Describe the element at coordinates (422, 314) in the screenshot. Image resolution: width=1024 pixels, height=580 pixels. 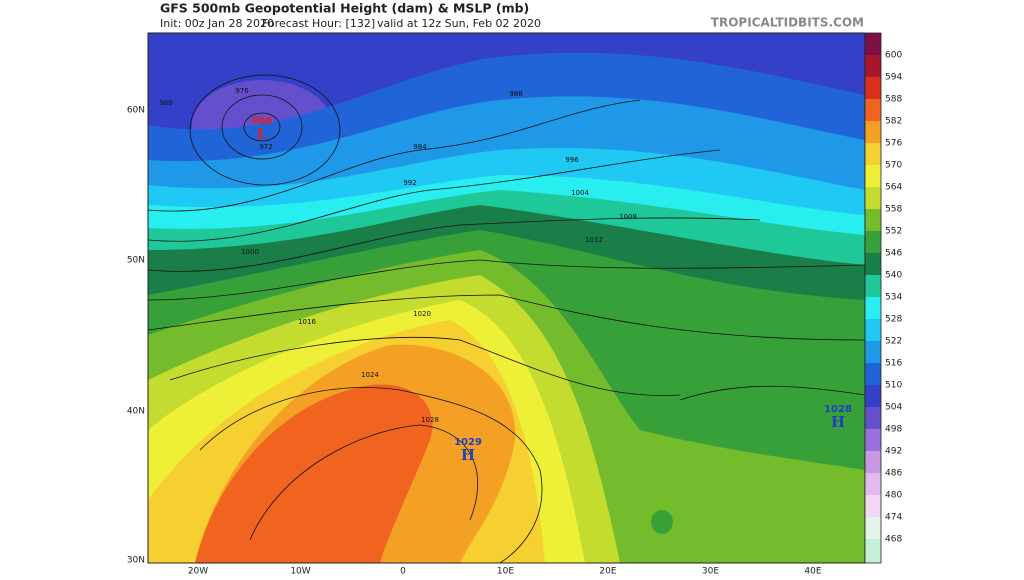
I see `isobar-label: 1020` at that location.